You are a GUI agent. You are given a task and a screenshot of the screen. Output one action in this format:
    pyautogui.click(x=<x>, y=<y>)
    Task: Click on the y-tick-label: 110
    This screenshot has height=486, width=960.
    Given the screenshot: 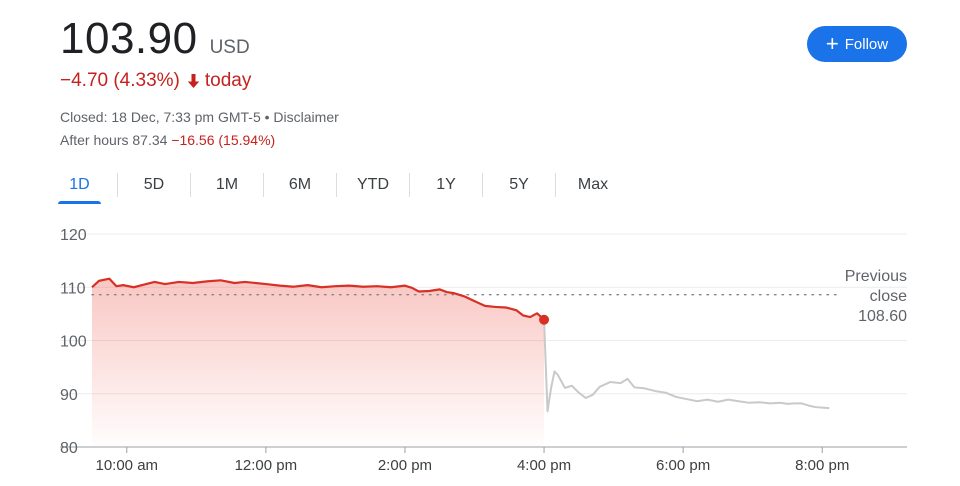 What is the action you would take?
    pyautogui.click(x=73, y=288)
    